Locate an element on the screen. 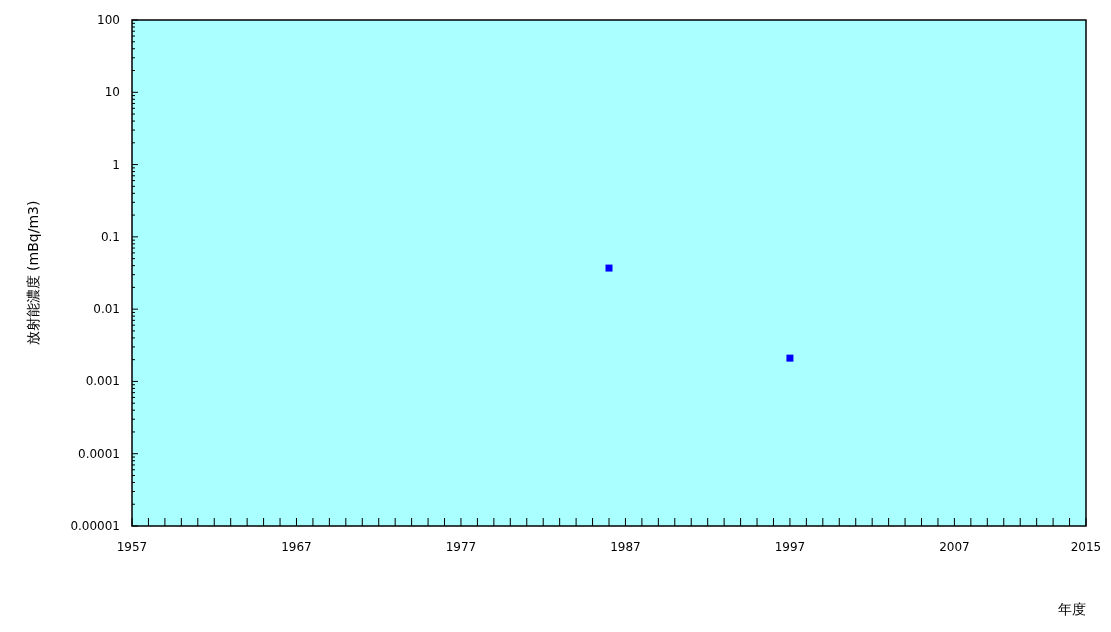 This screenshot has height=632, width=1111. y-tick-label: 100 is located at coordinates (108, 20).